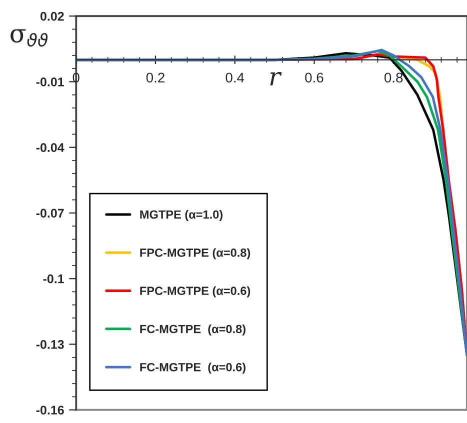 The height and width of the screenshot is (423, 467). What do you see at coordinates (52, 16) in the screenshot?
I see `y-tick-label: 0.02` at bounding box center [52, 16].